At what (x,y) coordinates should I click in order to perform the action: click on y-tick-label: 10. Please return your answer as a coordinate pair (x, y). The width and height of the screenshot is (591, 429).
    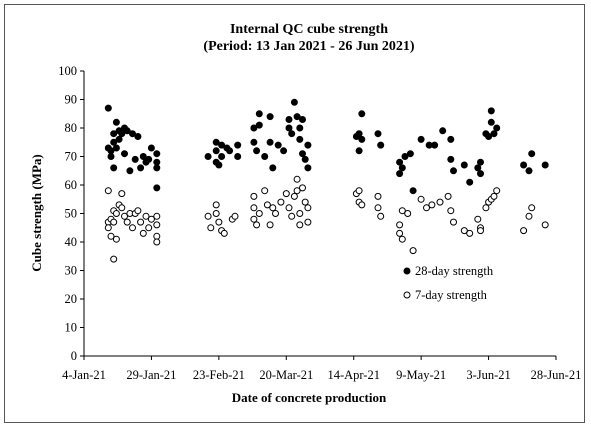
    Looking at the image, I should click on (71, 328).